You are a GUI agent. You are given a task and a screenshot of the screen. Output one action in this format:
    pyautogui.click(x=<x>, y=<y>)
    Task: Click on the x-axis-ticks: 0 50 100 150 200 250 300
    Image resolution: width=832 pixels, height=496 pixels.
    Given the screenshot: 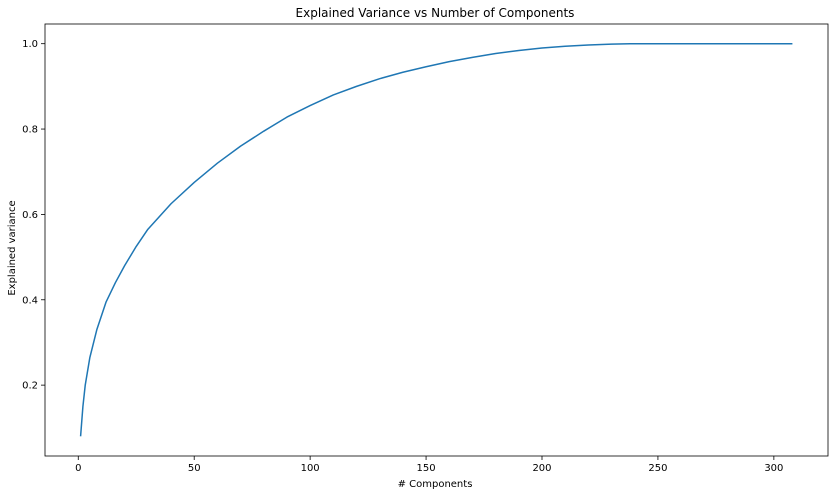 What is the action you would take?
    pyautogui.click(x=429, y=465)
    